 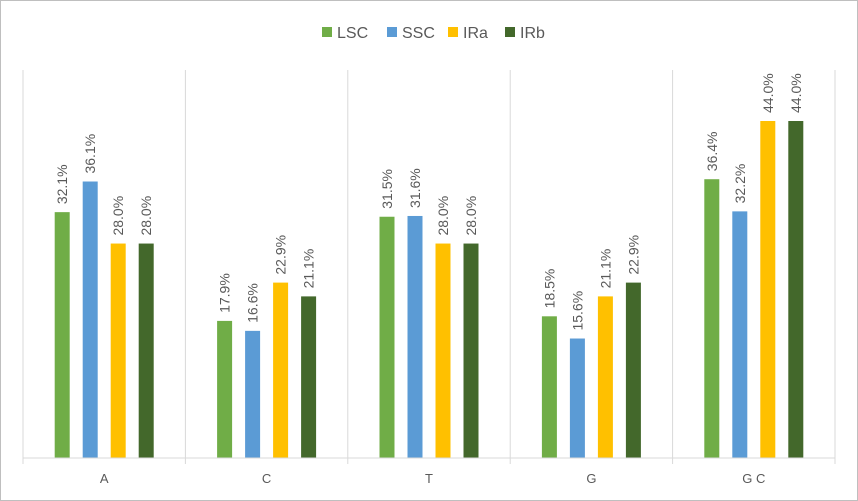 What do you see at coordinates (591, 478) in the screenshot?
I see `category-label-g: G` at bounding box center [591, 478].